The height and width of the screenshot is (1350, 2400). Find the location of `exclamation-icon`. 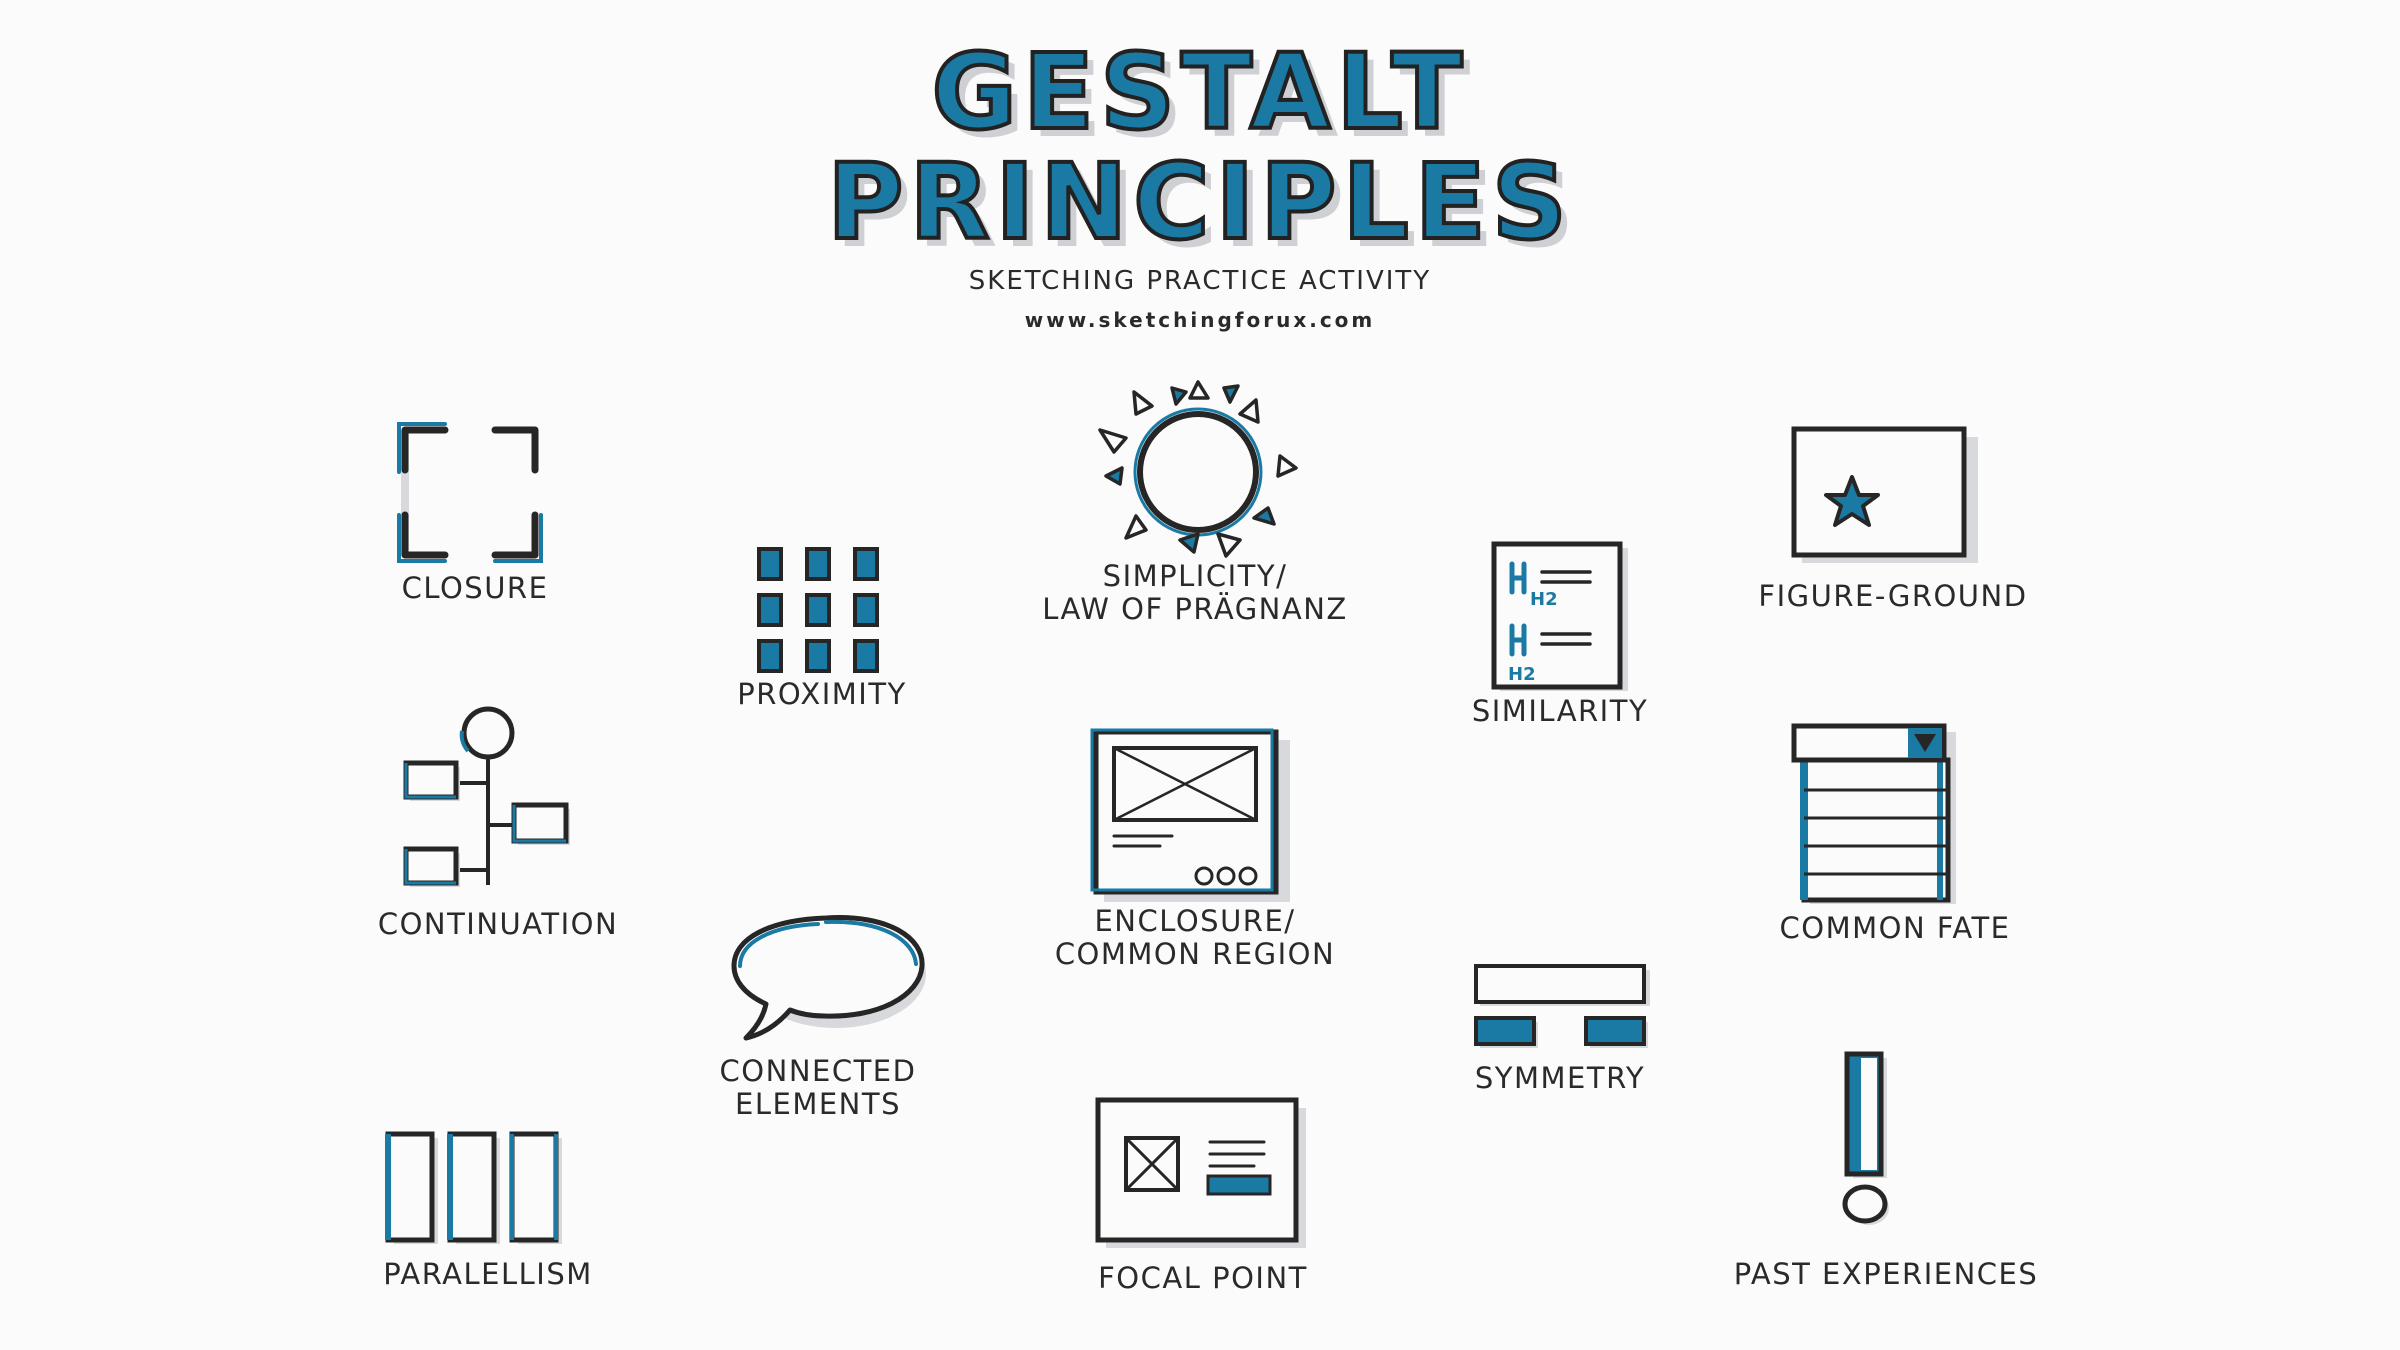

exclamation-icon is located at coordinates (1865, 1138).